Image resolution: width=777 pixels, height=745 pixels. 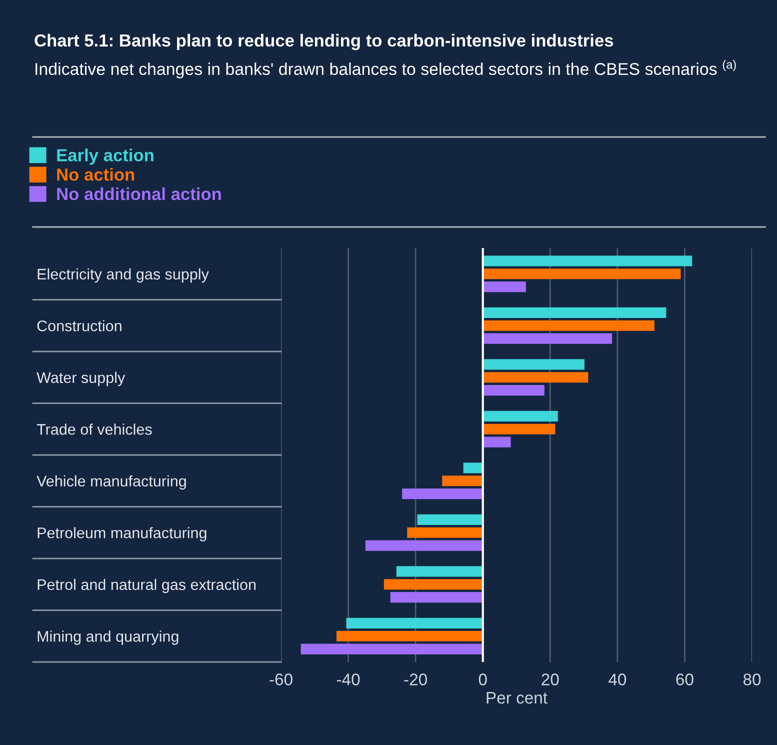 What do you see at coordinates (324, 42) in the screenshot?
I see `chart-title: Chart 5.1: Banks plan to reduce lending to carbon-intensive industries` at bounding box center [324, 42].